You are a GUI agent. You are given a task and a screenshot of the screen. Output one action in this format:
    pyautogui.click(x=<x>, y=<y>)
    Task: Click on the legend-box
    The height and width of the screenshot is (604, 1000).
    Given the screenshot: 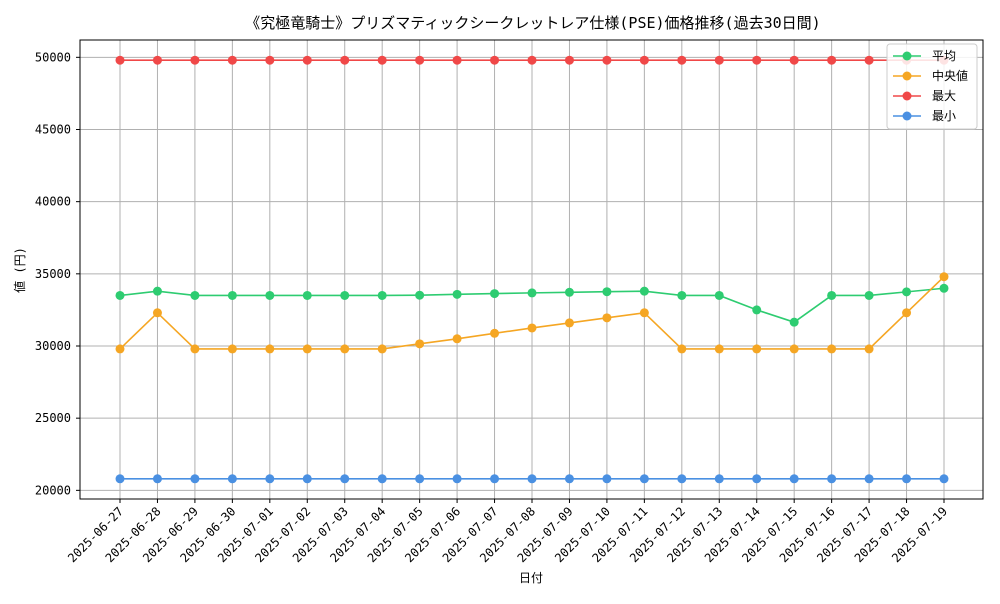 What is the action you would take?
    pyautogui.click(x=932, y=86)
    